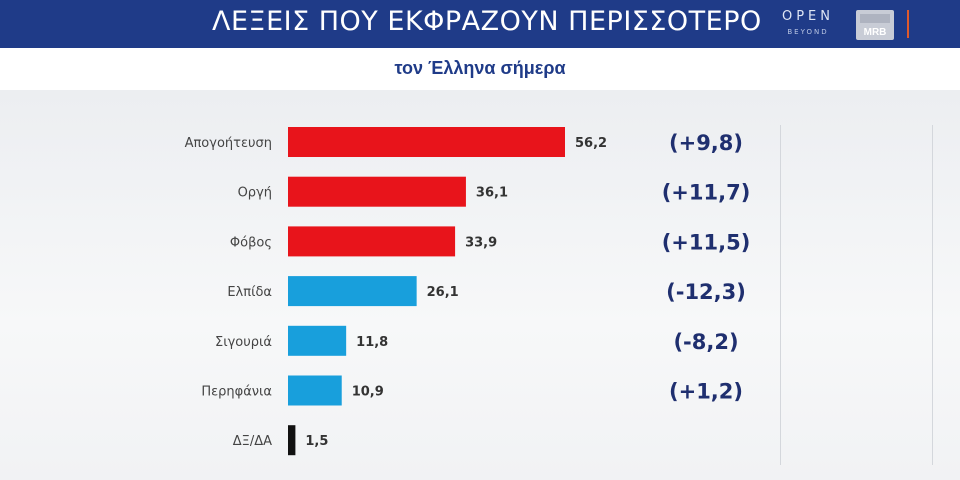 This screenshot has width=960, height=480. Describe the element at coordinates (807, 16) in the screenshot. I see `open-logo: OPEN` at that location.